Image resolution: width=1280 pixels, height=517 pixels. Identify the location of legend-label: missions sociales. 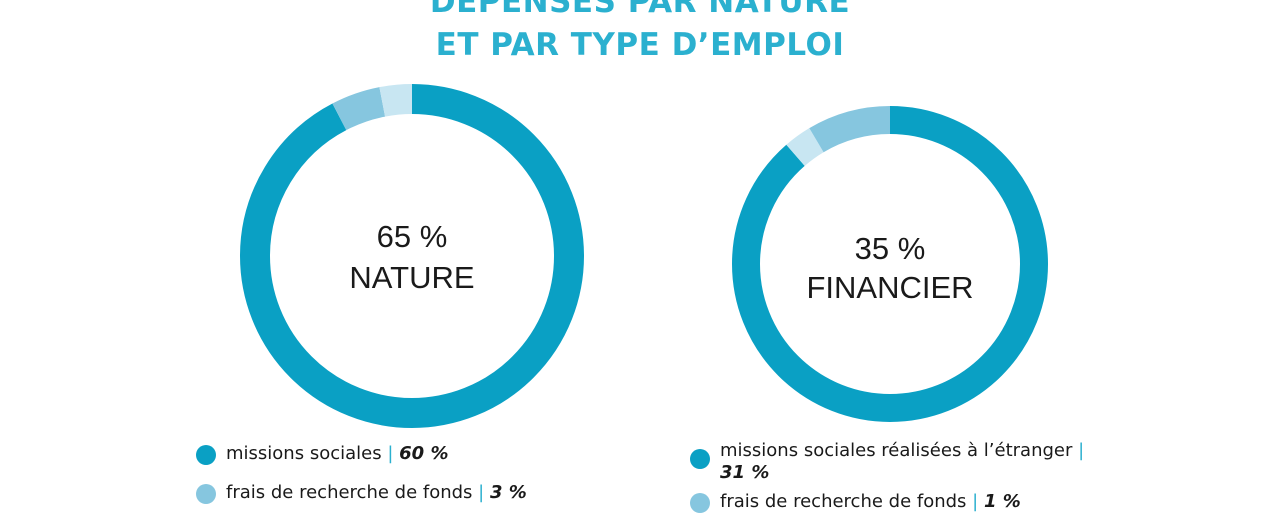
(304, 453).